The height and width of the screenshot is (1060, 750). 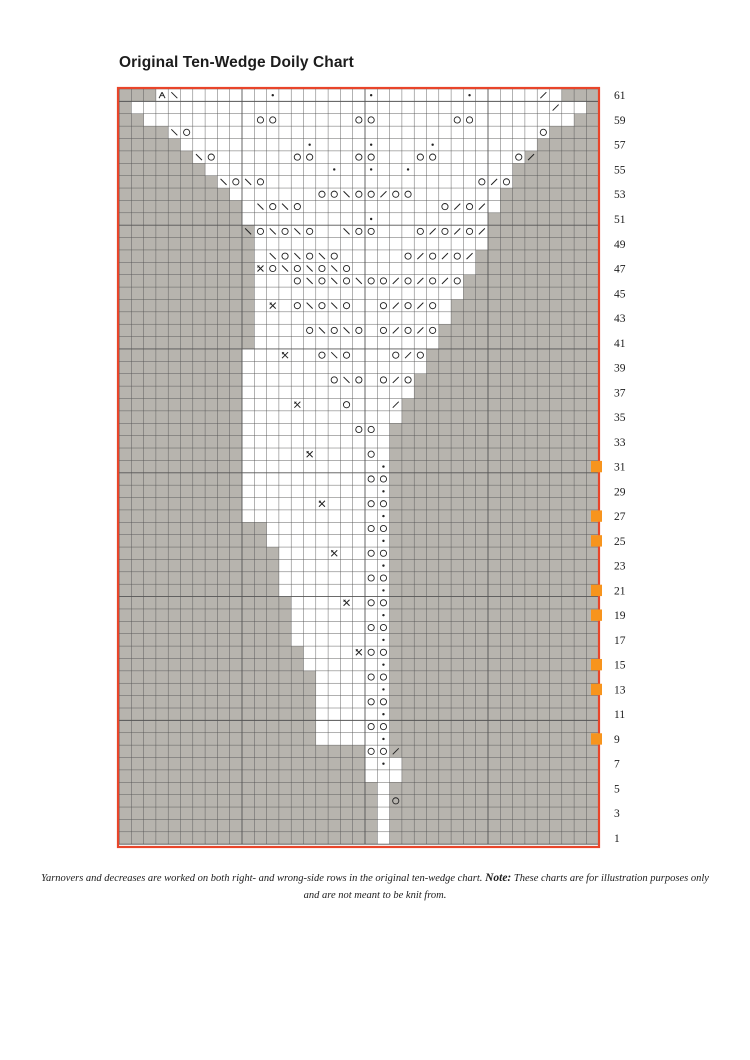 What do you see at coordinates (617, 765) in the screenshot?
I see `row-label: 7` at bounding box center [617, 765].